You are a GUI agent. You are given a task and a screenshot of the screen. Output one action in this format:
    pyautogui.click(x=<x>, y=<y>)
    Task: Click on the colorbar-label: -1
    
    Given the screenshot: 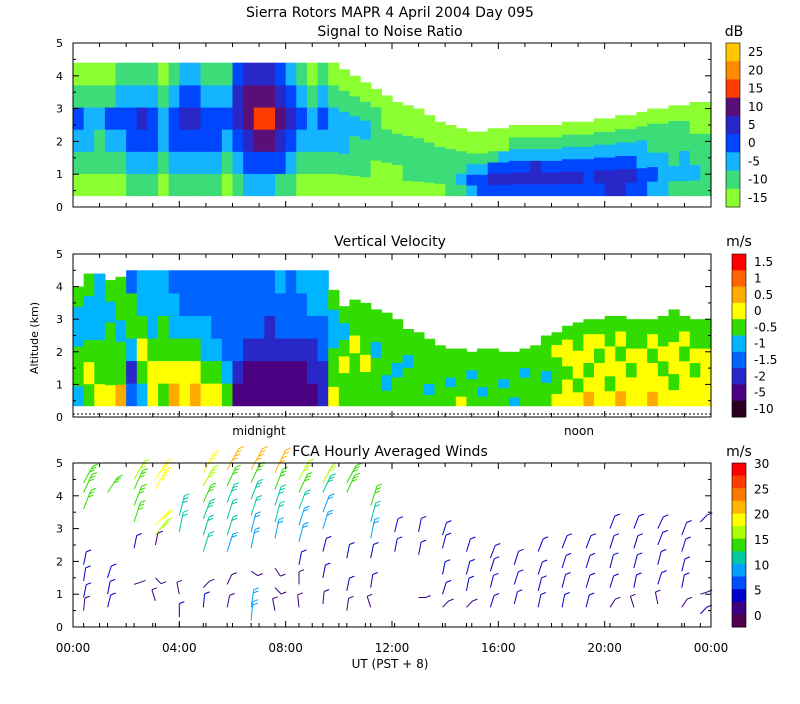 What is the action you would take?
    pyautogui.click(x=760, y=344)
    